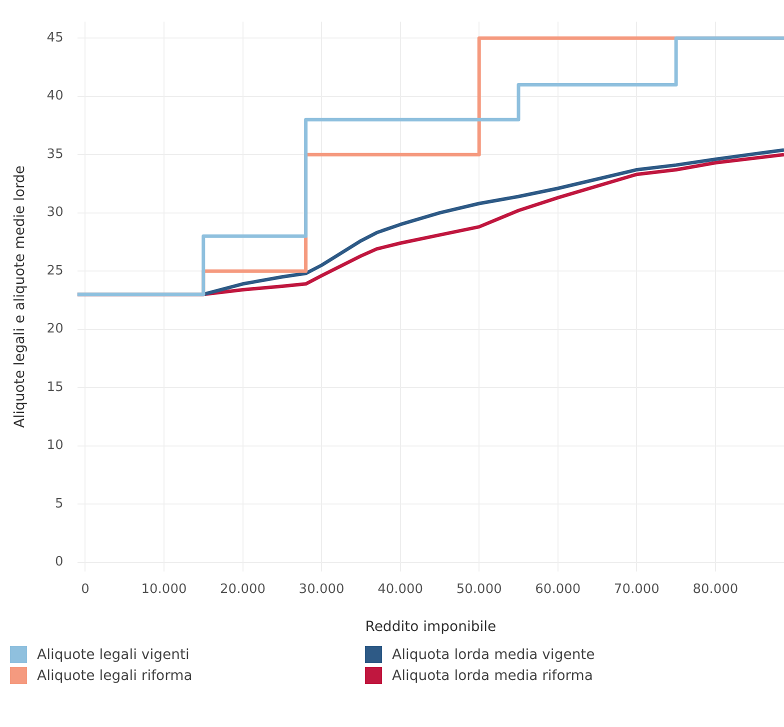 This screenshot has width=784, height=727. I want to click on x-tick-label: 10.000, so click(164, 589).